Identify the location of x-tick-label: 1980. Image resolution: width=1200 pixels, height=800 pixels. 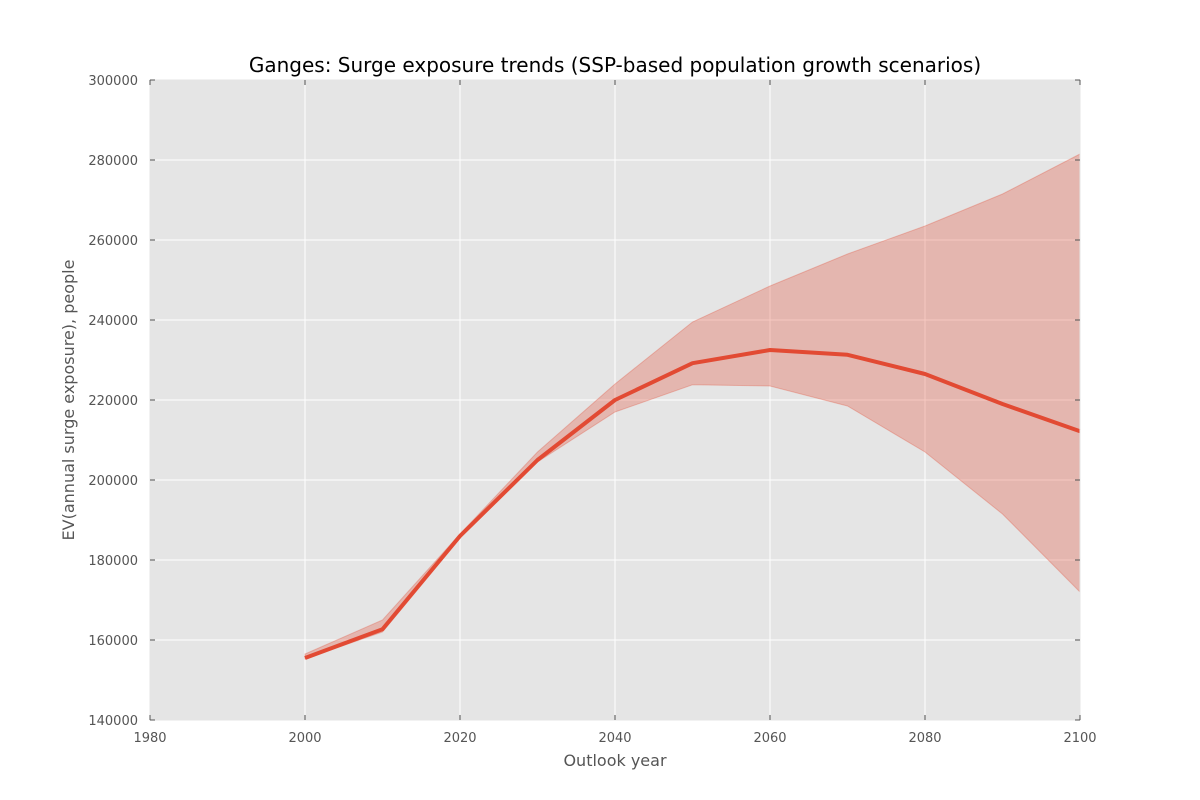
(149, 738).